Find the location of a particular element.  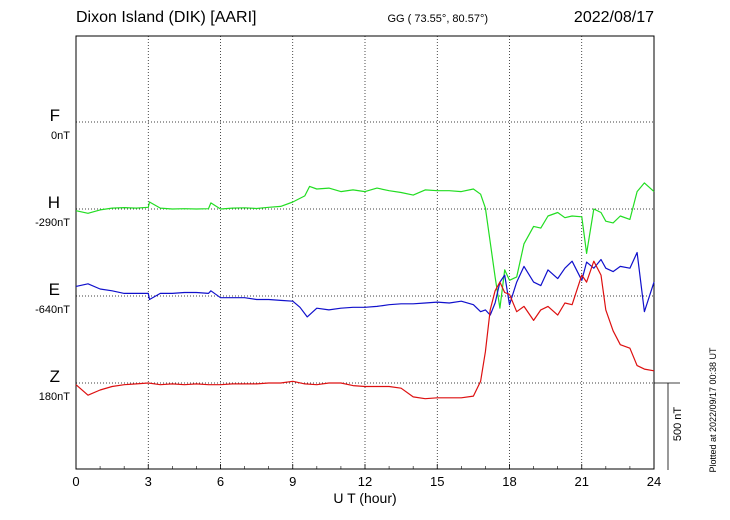

x-tick-label: 6 is located at coordinates (220, 481).